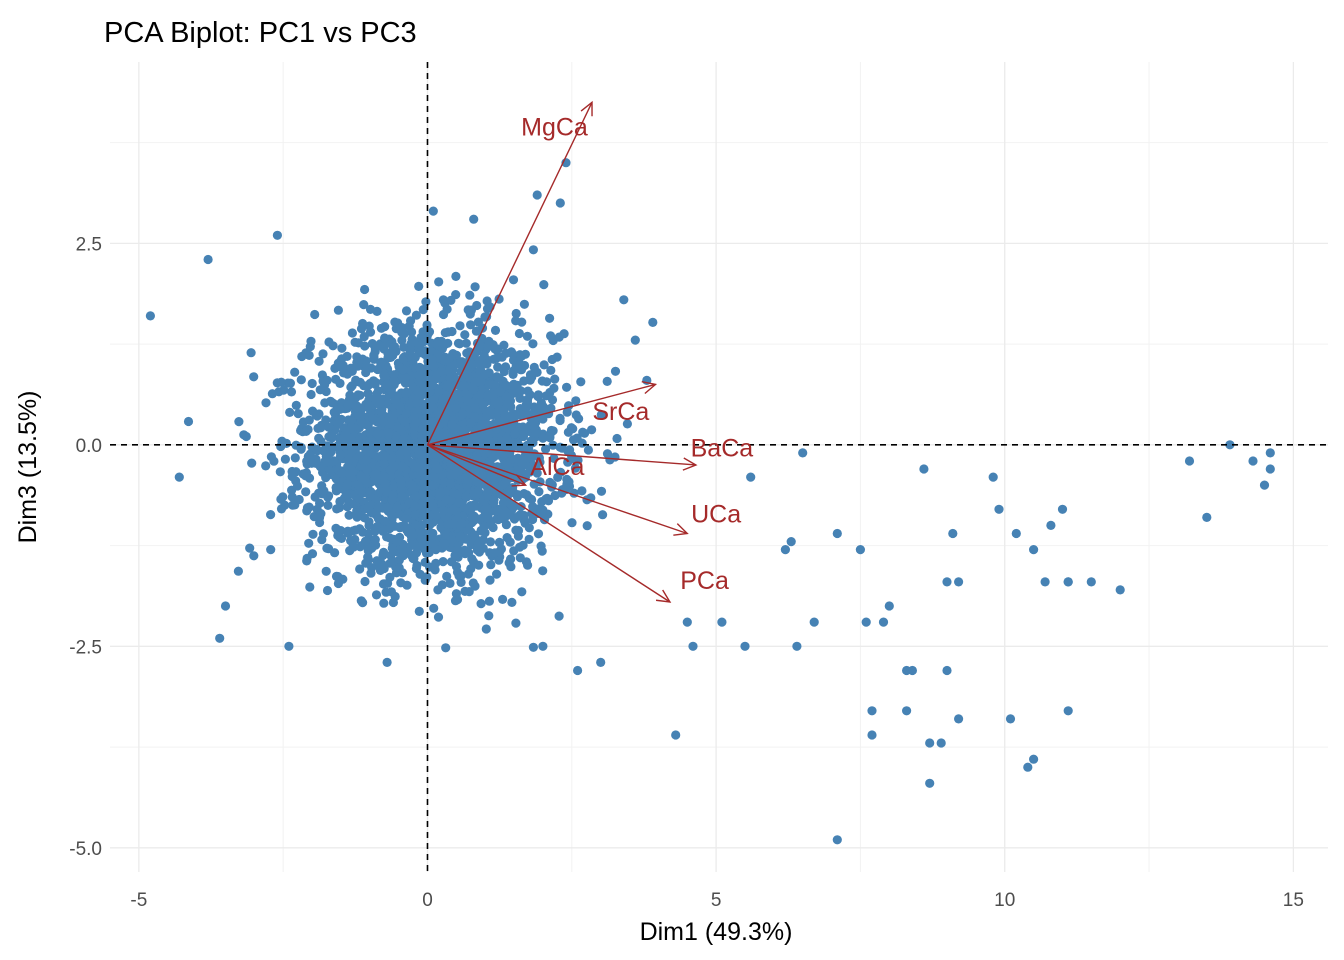  Describe the element at coordinates (716, 514) in the screenshot. I see `label-uca: UCa` at that location.